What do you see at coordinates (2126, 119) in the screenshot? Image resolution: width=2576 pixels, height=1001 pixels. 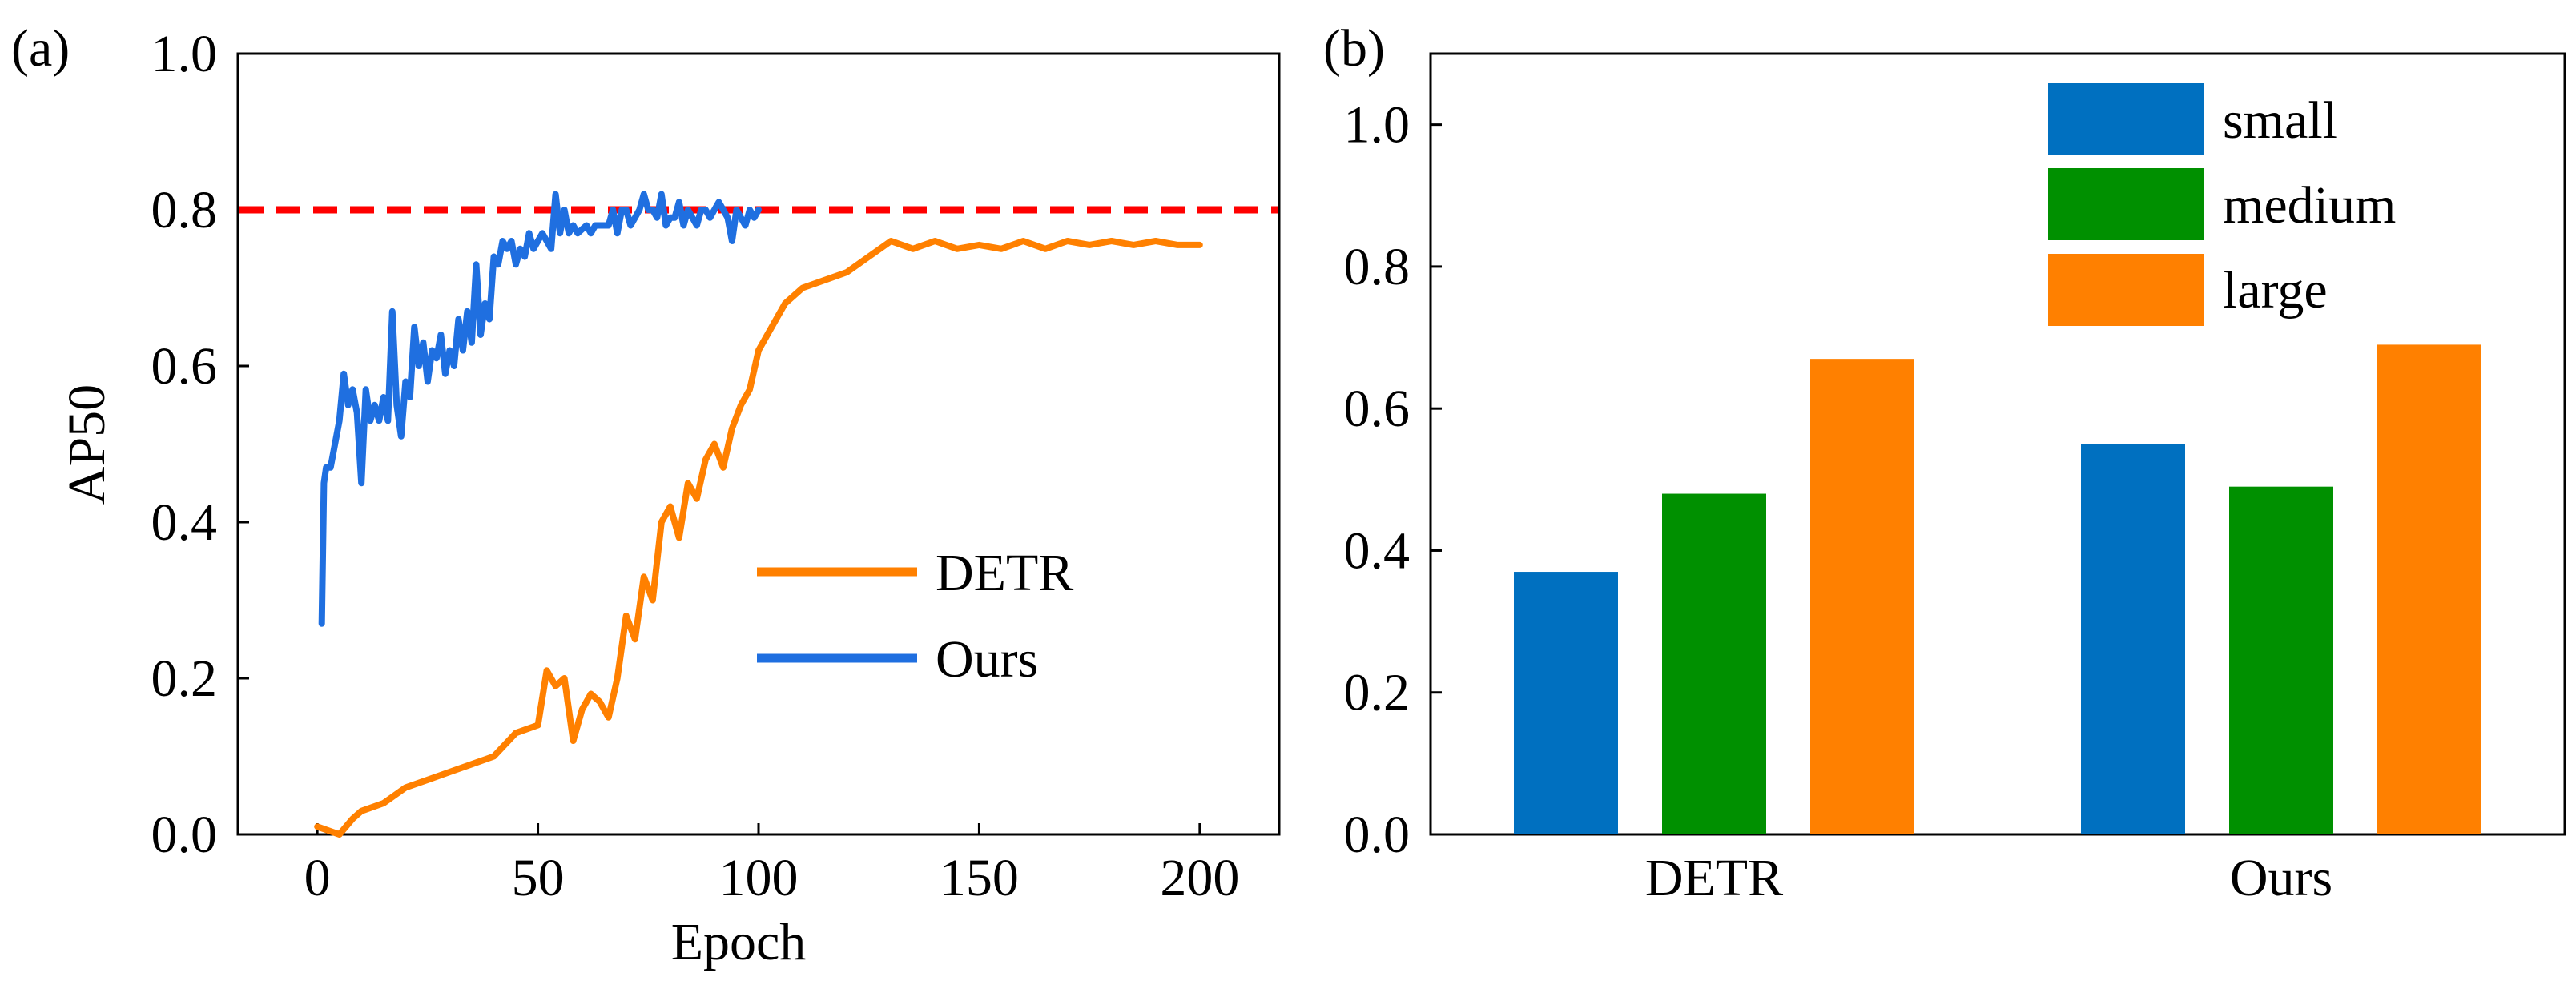 I see `legend-swatch-small` at bounding box center [2126, 119].